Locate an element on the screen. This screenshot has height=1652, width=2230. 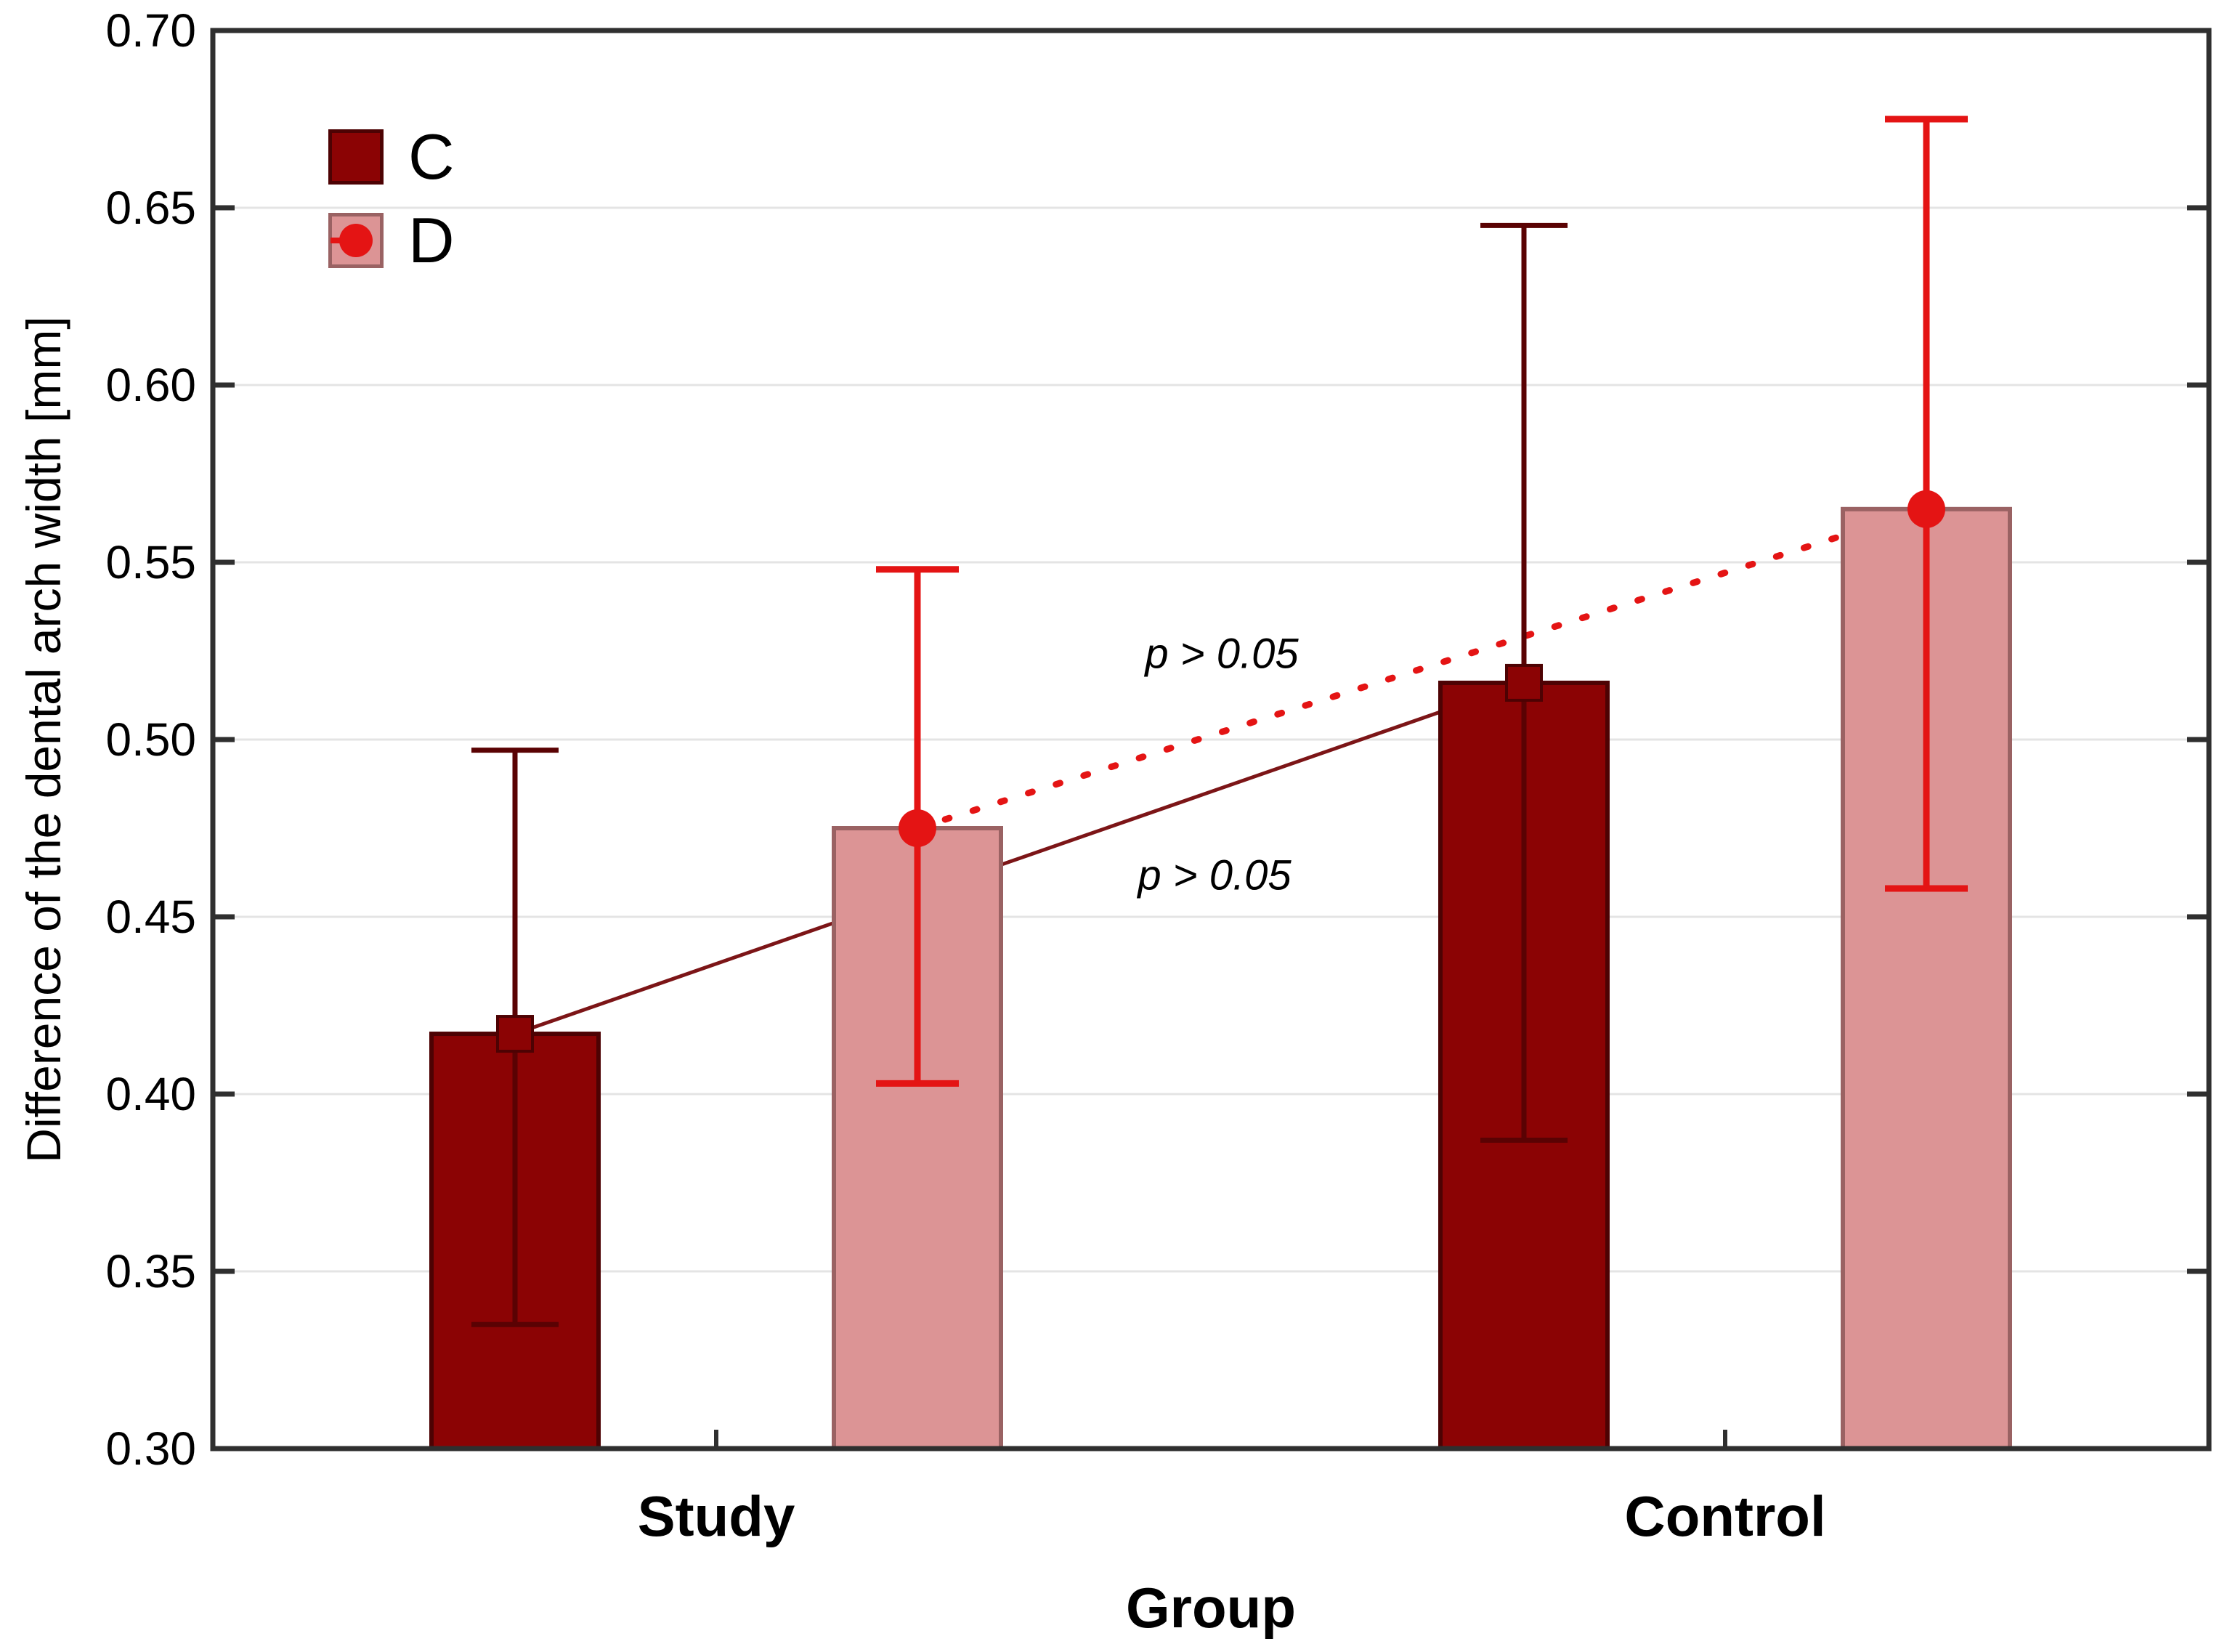
y-tick-label: 0.50 is located at coordinates (150, 739).